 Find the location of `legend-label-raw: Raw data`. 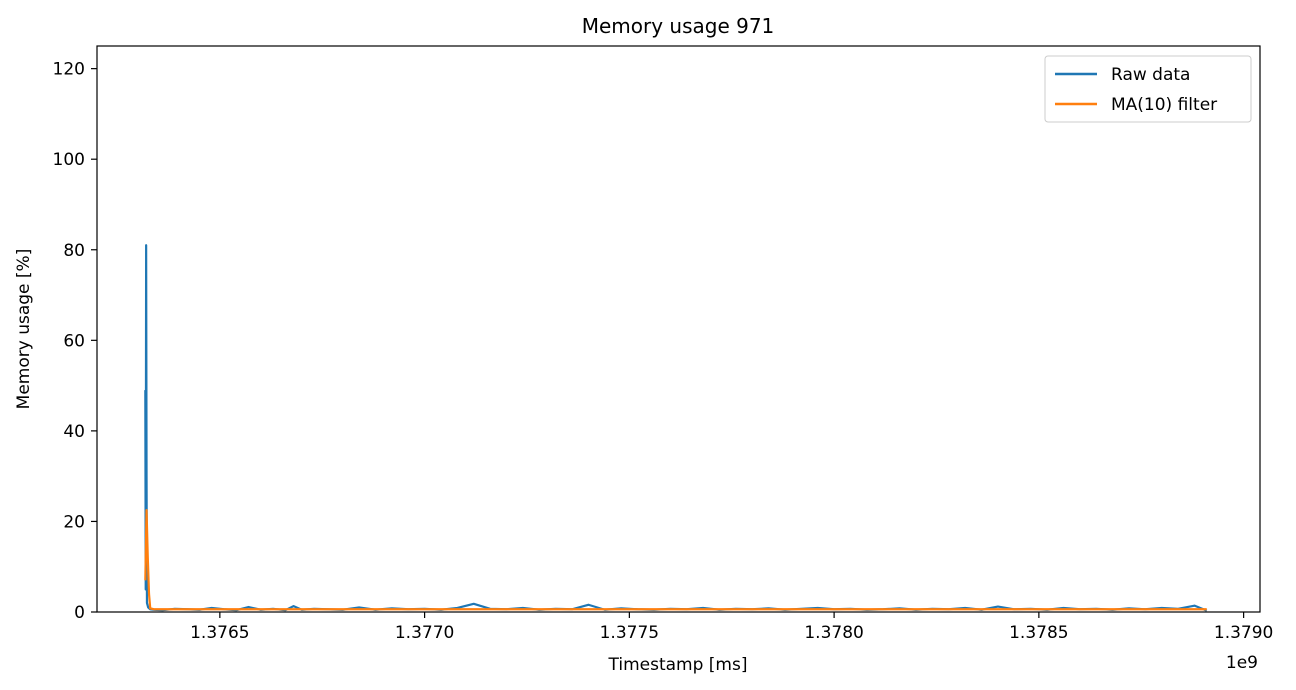

legend-label-raw: Raw data is located at coordinates (1150, 75).